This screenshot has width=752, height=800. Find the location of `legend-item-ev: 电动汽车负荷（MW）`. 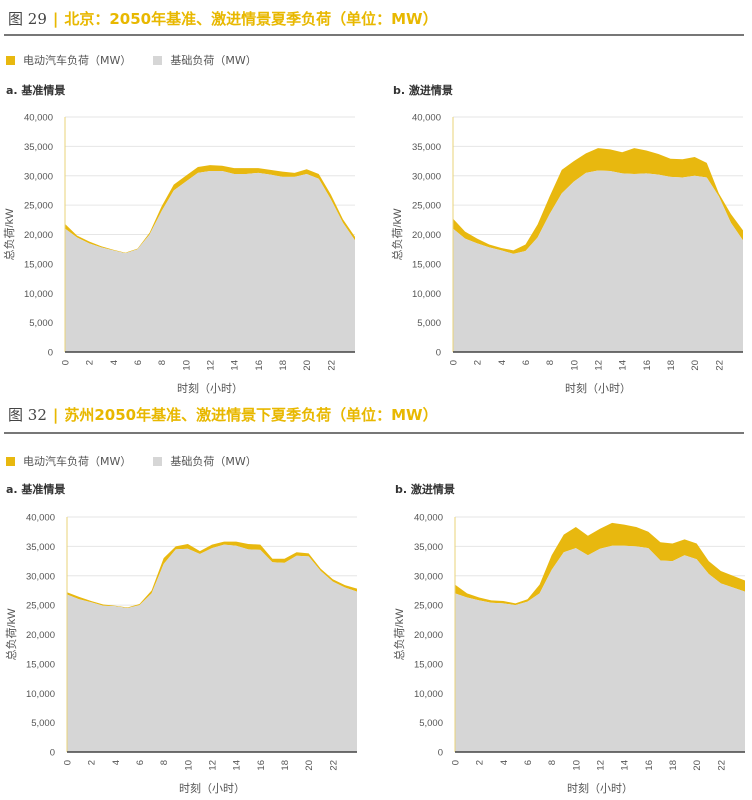

legend-item-ev: 电动汽车负荷（MW） is located at coordinates (68, 60).